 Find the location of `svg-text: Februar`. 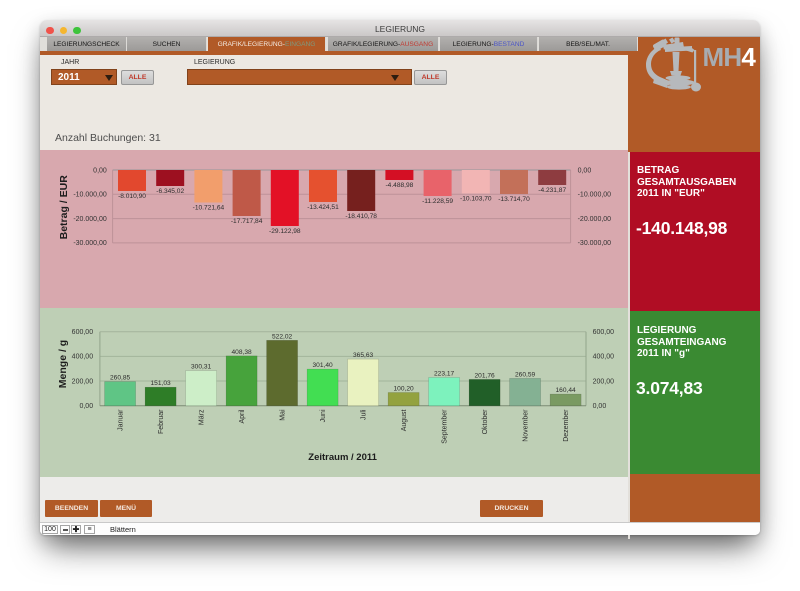

svg-text: Februar is located at coordinates (161, 421).